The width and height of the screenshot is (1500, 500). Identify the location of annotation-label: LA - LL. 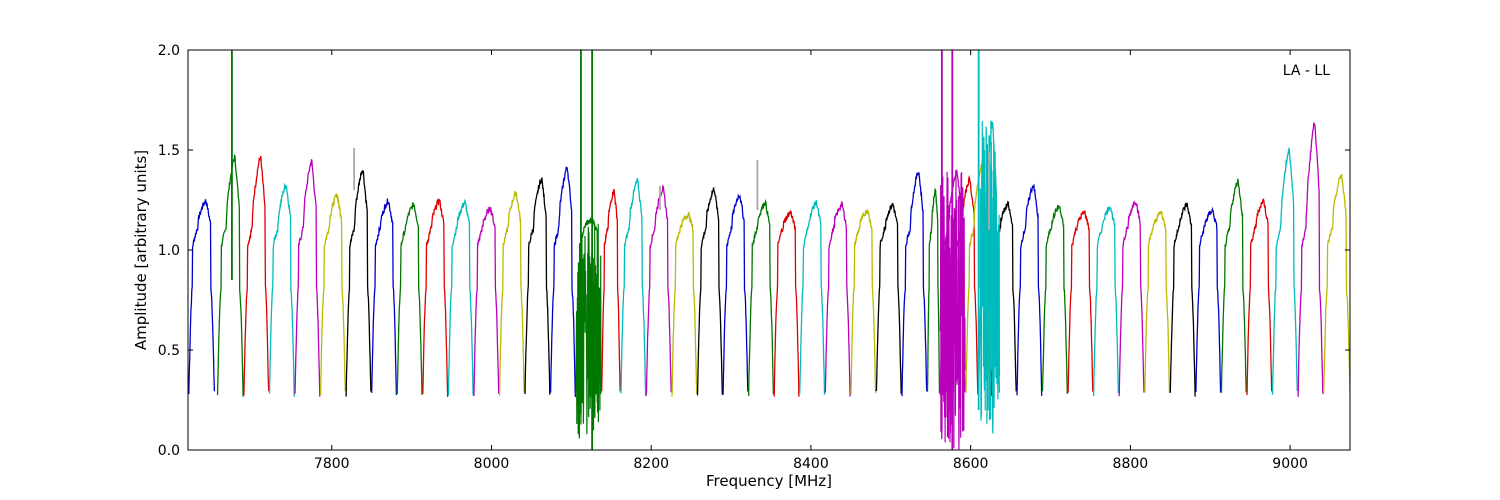
(1306, 71).